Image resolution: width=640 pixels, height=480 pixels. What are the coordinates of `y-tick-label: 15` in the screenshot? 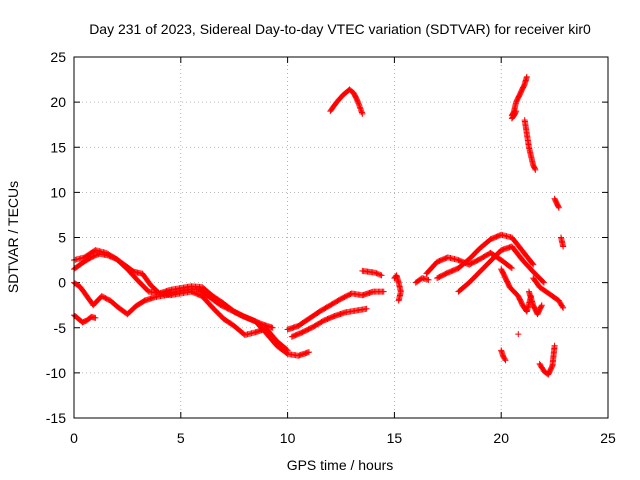 It's located at (58, 147).